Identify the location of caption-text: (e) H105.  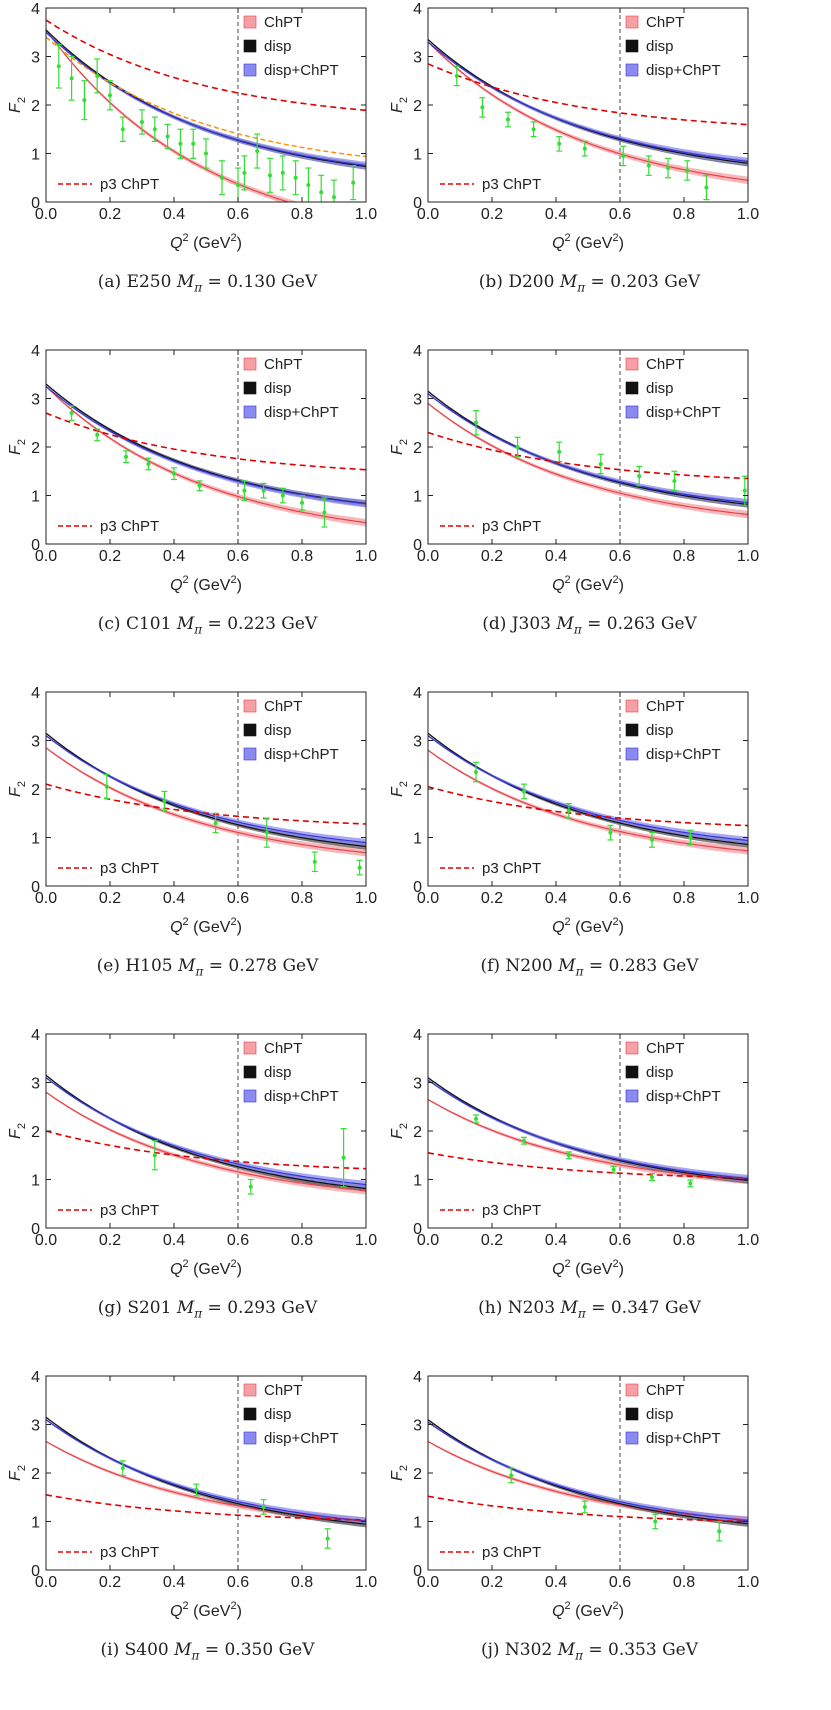
(134, 966).